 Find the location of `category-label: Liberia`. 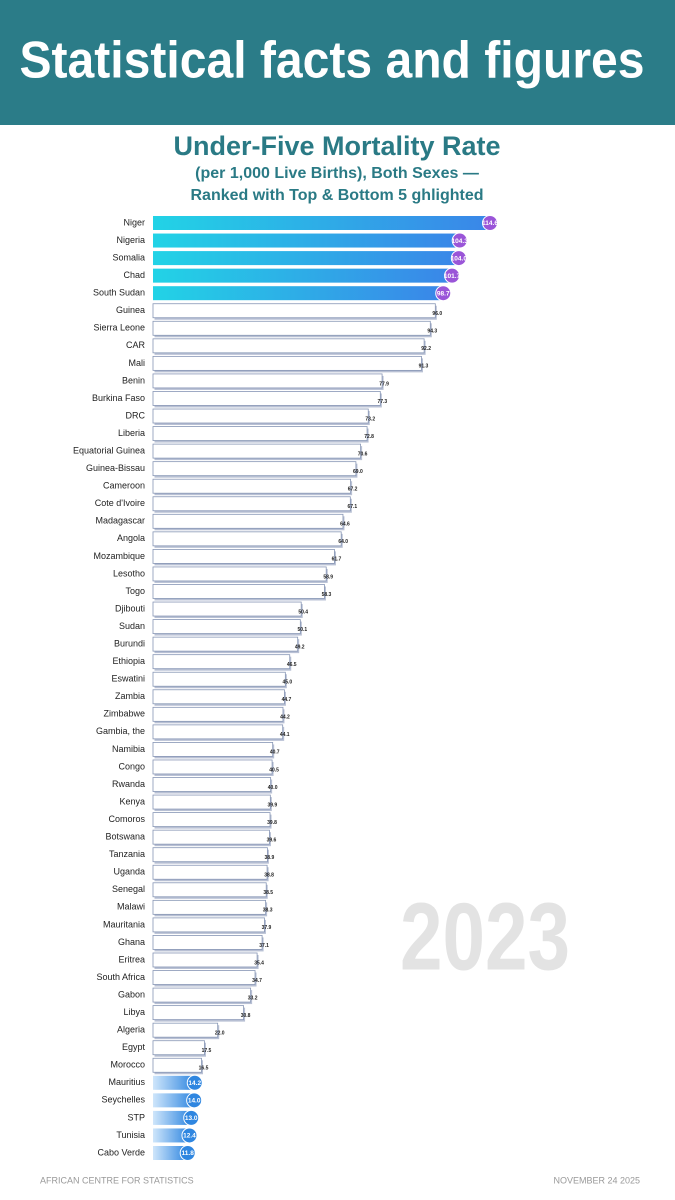

category-label: Liberia is located at coordinates (131, 433).